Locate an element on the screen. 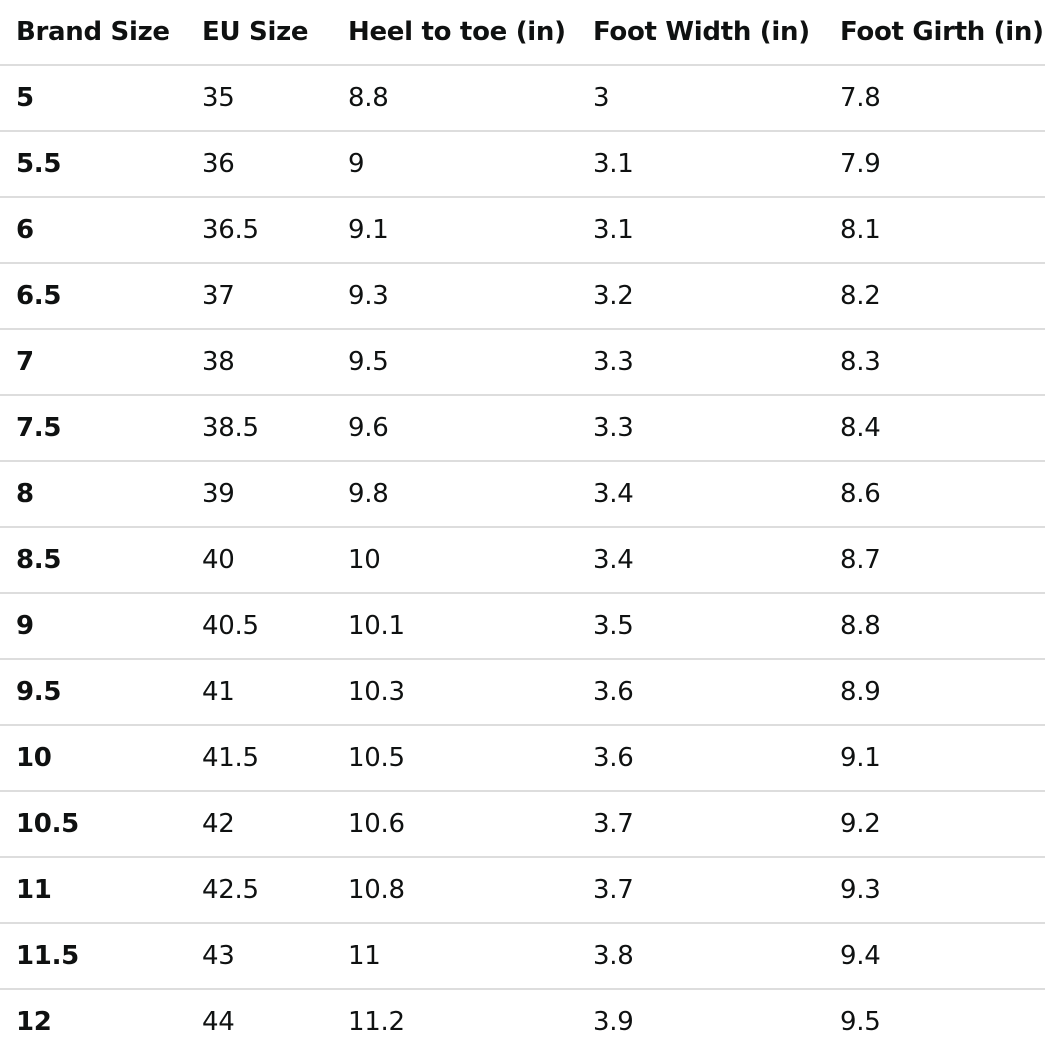 This screenshot has height=1054, width=1045. cell-foot-girth: 9.5 is located at coordinates (860, 1022).